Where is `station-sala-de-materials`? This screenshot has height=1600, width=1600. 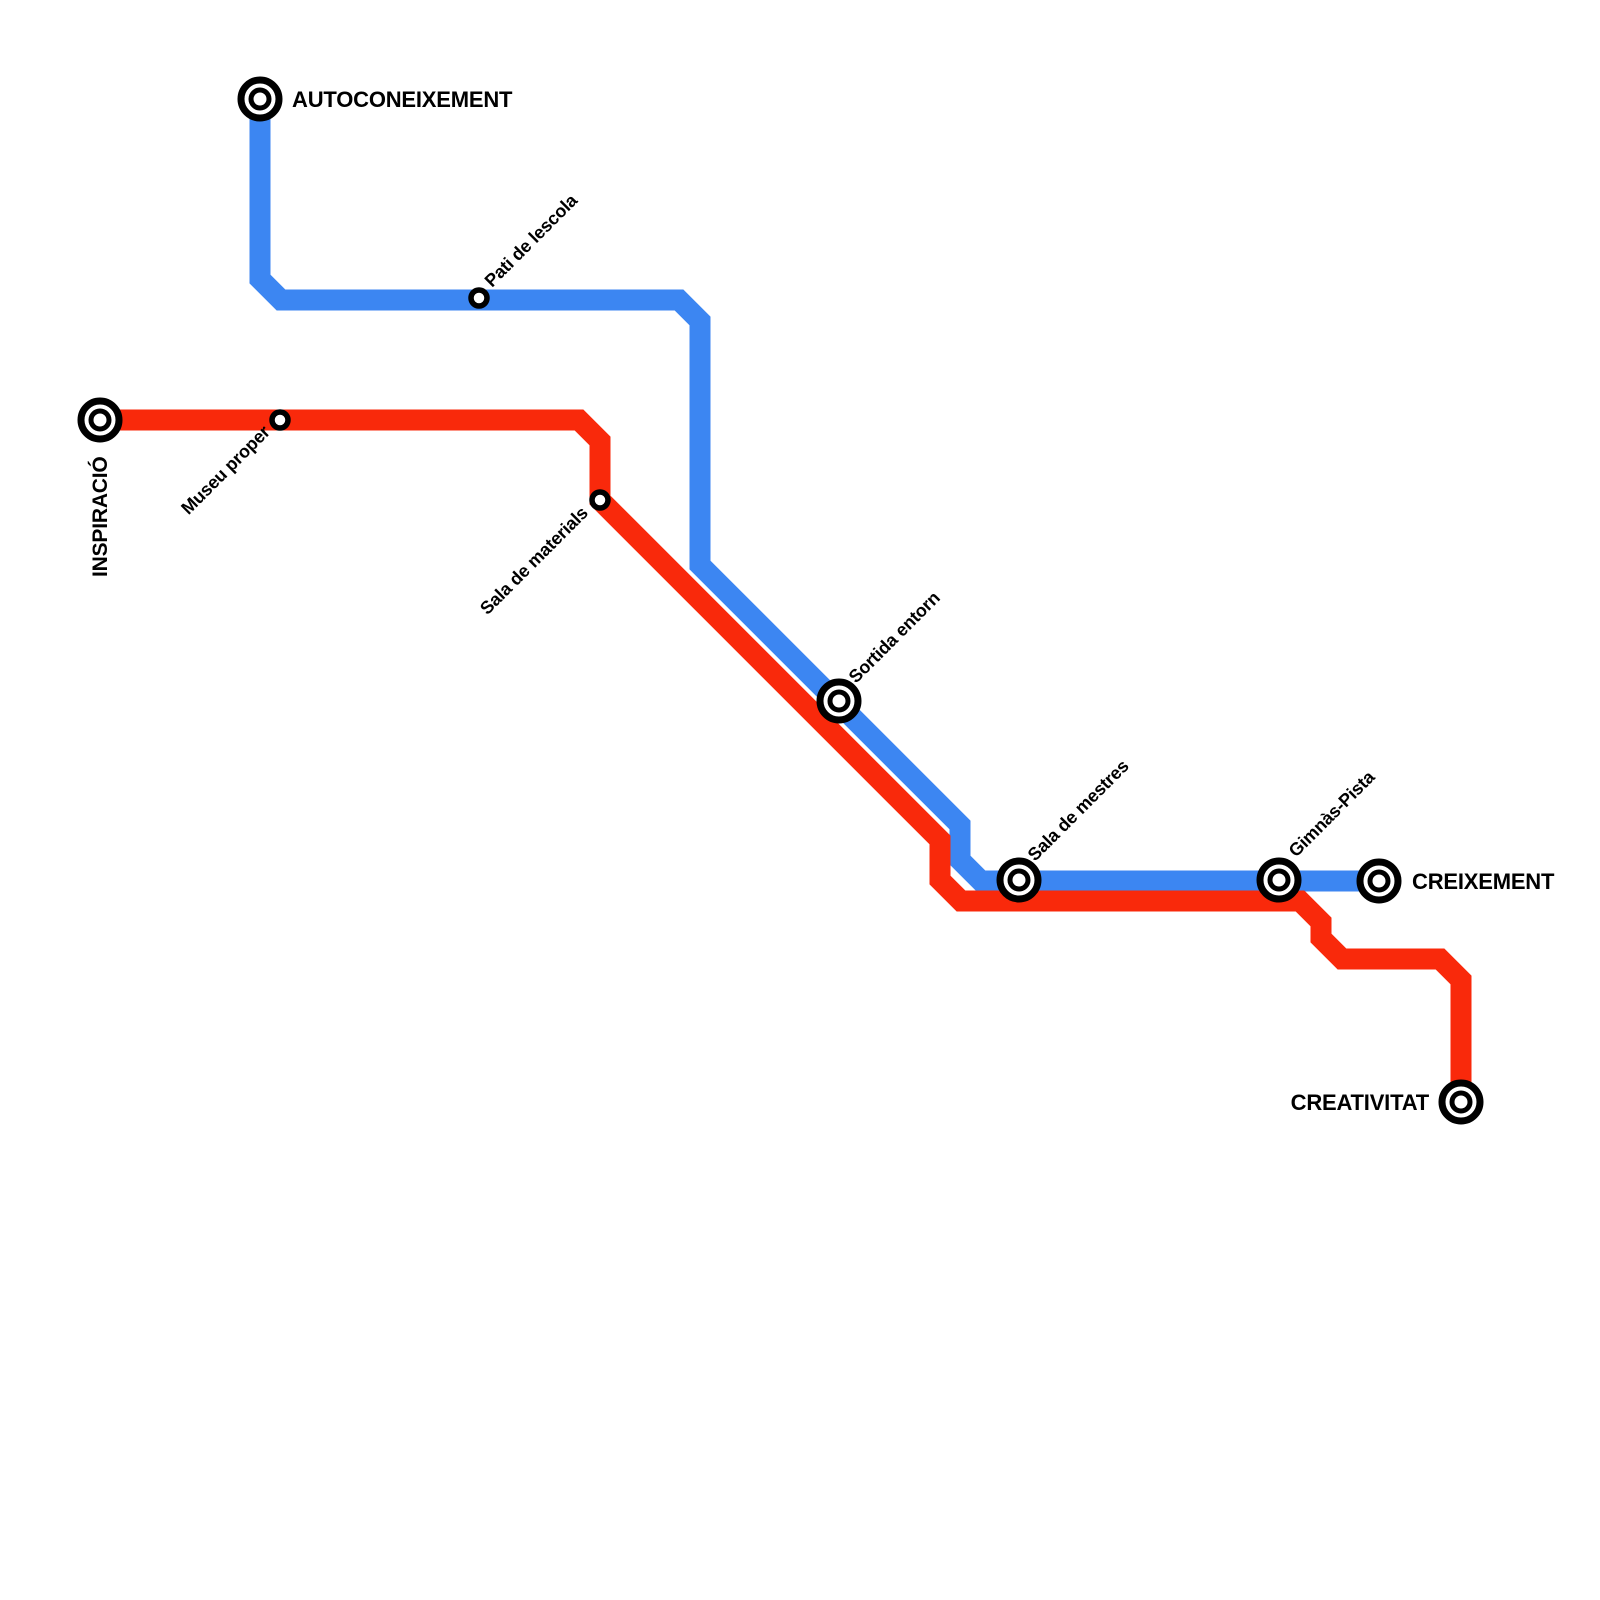
station-sala-de-materials is located at coordinates (600, 500).